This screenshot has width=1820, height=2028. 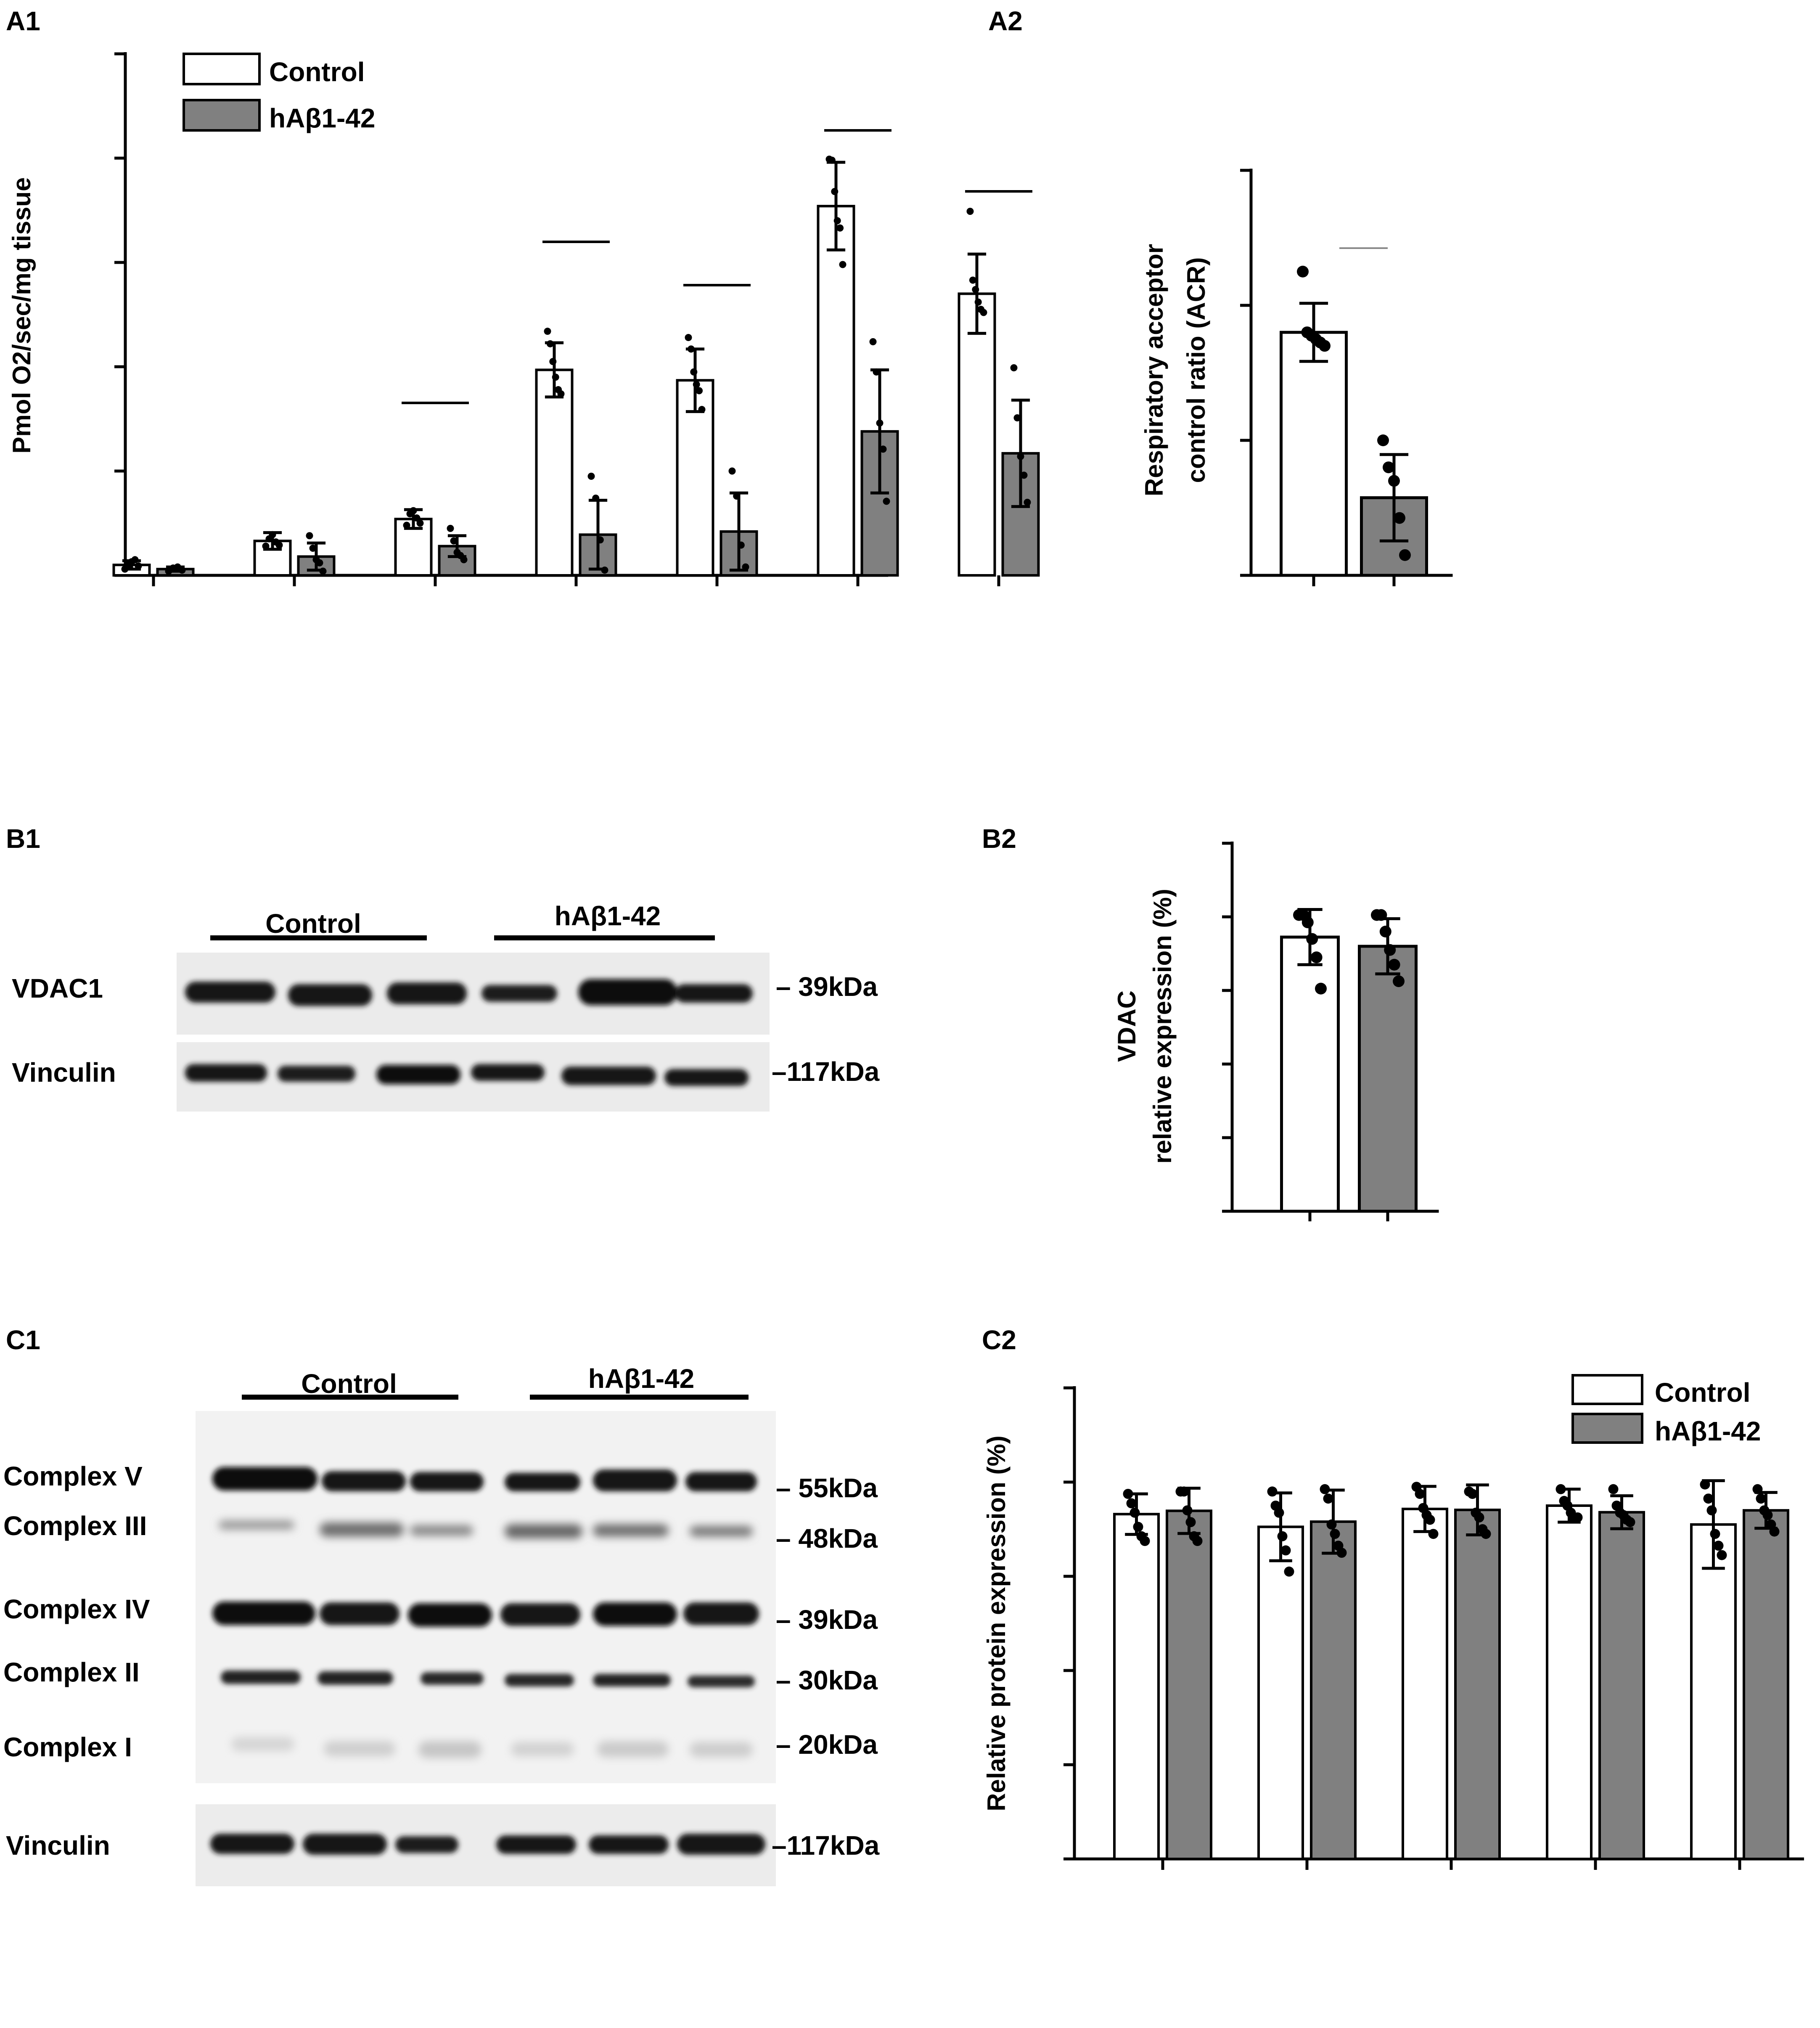 I want to click on b1-group-label-control: Control, so click(x=313, y=923).